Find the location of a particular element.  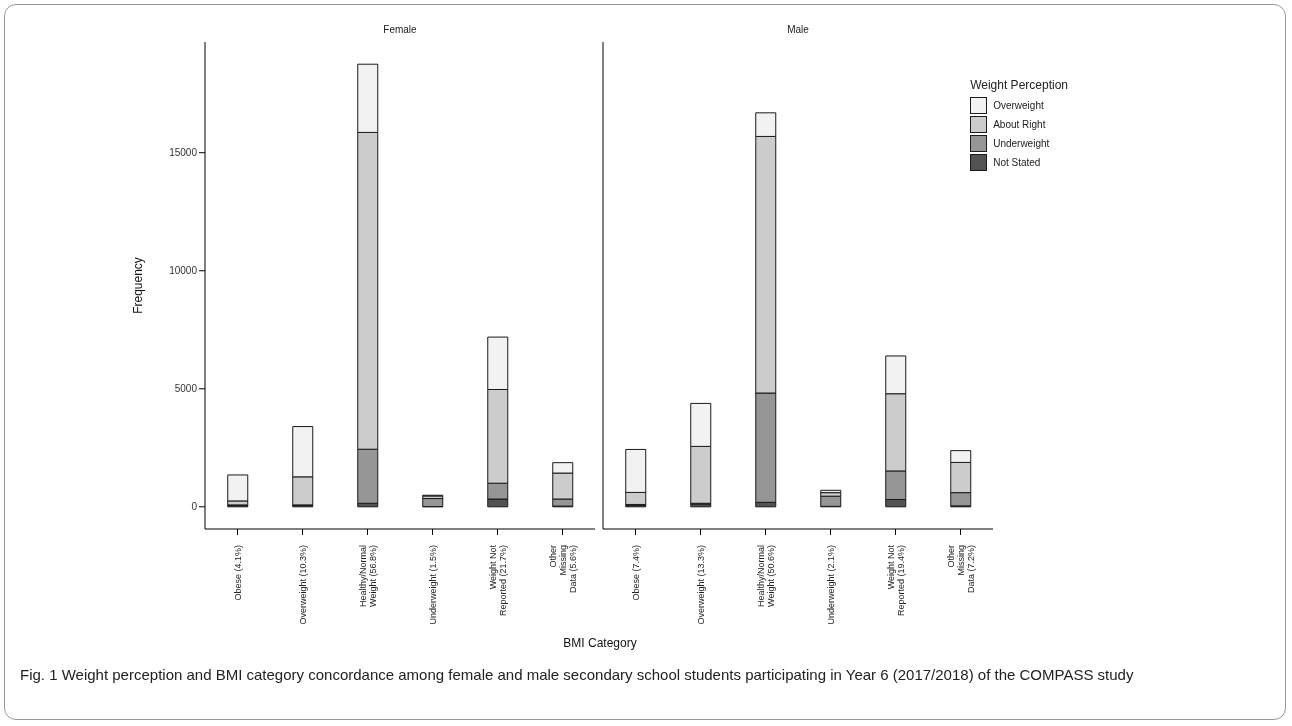

x-tick-label: Other Missing Data (7.2%) is located at coordinates (961, 569).